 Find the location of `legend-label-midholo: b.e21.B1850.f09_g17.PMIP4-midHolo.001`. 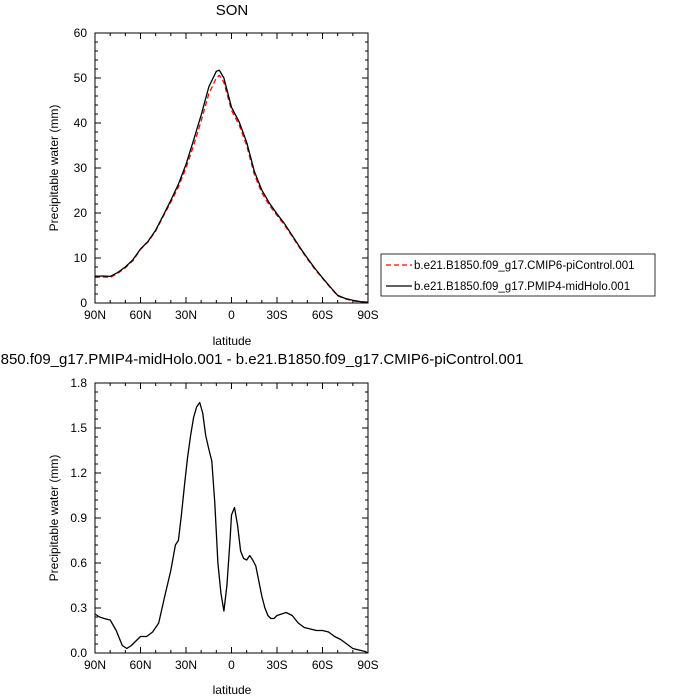

legend-label-midholo: b.e21.B1850.f09_g17.PMIP4-midHolo.001 is located at coordinates (522, 287).